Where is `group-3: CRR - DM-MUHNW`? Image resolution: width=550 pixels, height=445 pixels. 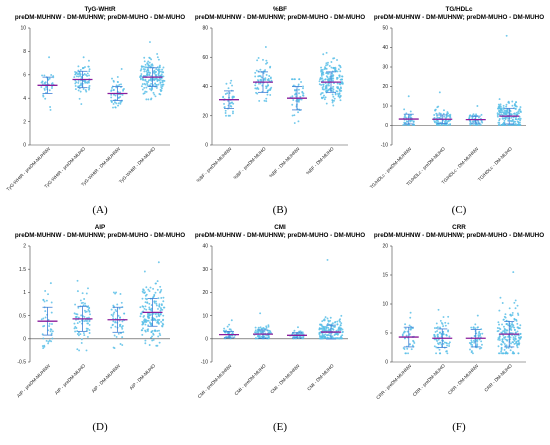
group-3: CRR - DM-MUHNW is located at coordinates (466, 355).